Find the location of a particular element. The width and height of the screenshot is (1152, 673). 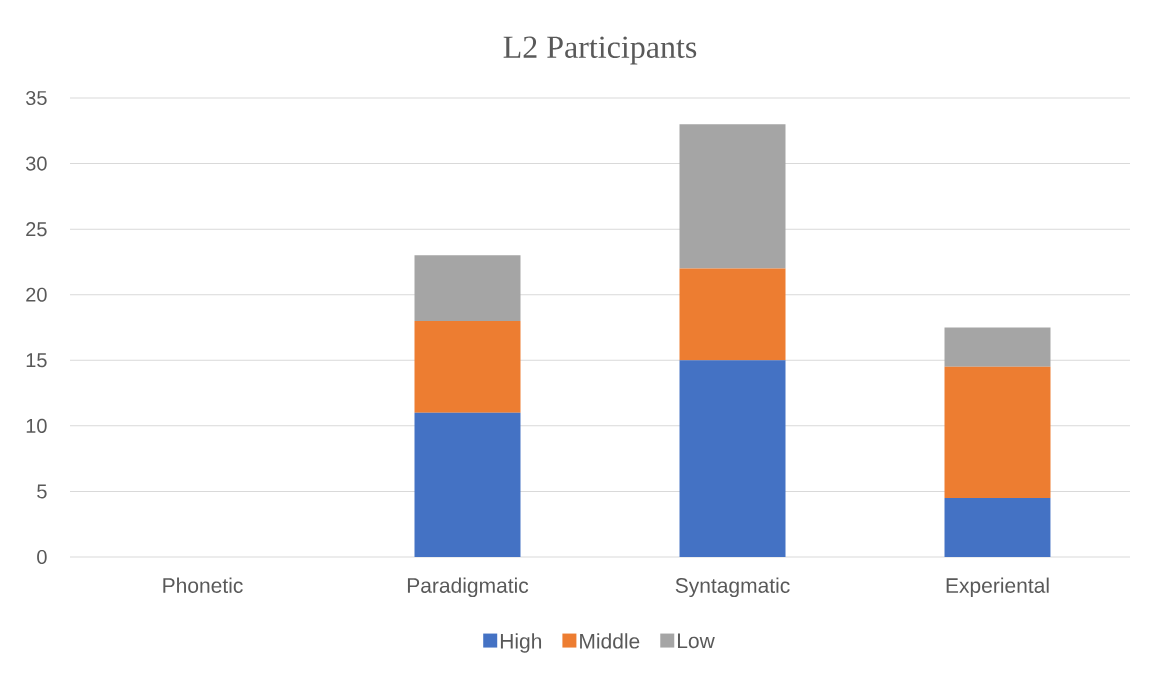

x-tick-label: Paradigmatic is located at coordinates (468, 587).